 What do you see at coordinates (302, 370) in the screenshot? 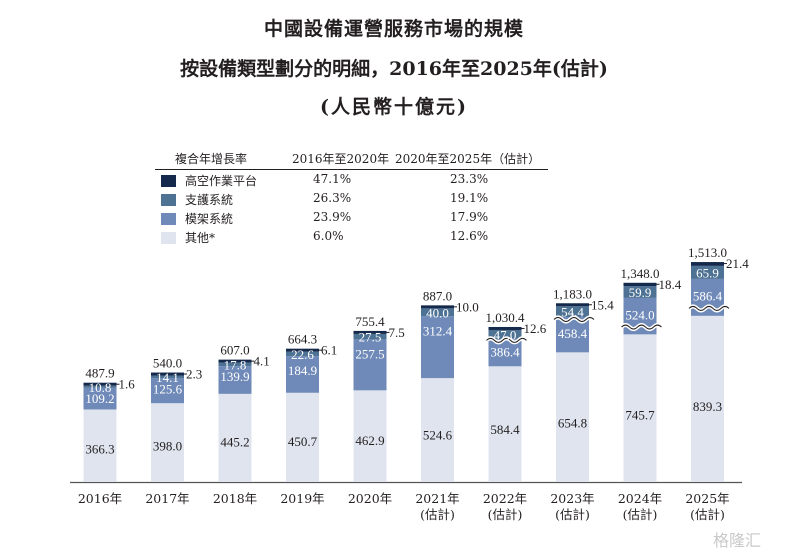
I see `data-label-formwork: 184.9` at bounding box center [302, 370].